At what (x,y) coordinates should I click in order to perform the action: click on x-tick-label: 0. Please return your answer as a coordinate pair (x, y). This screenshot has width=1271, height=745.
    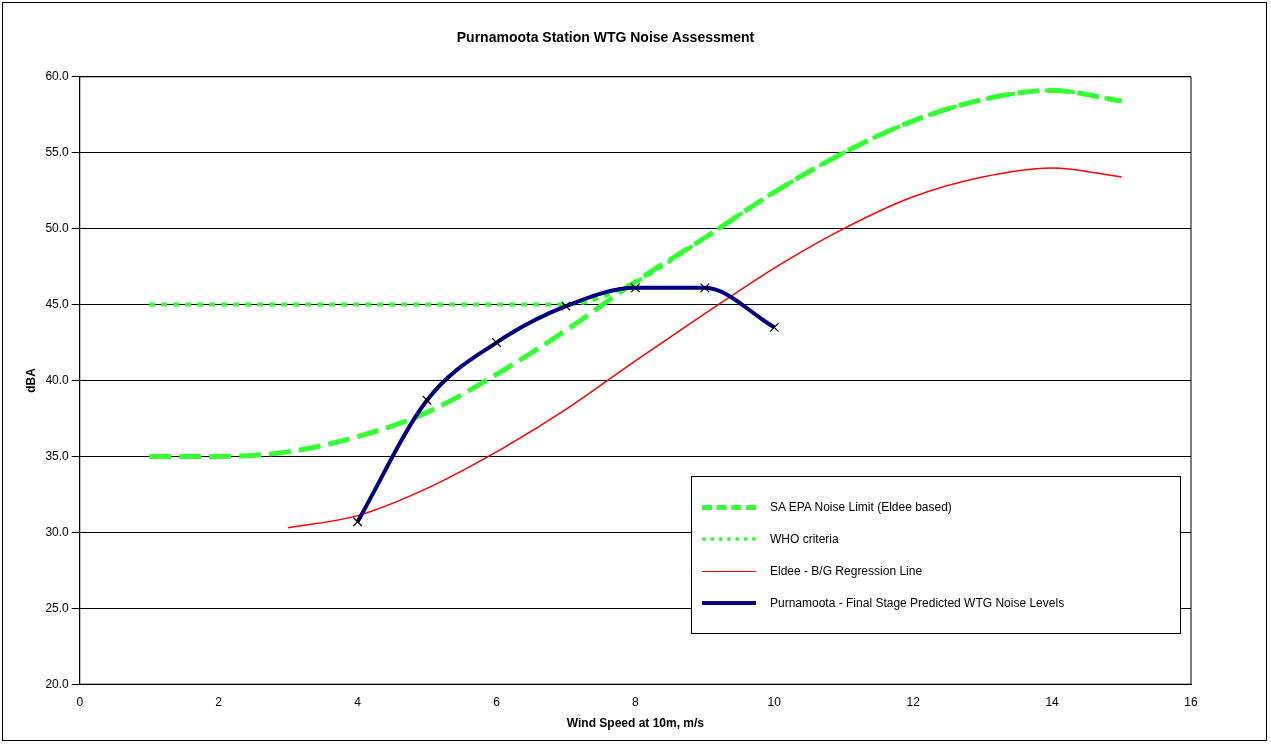
    Looking at the image, I should click on (80, 701).